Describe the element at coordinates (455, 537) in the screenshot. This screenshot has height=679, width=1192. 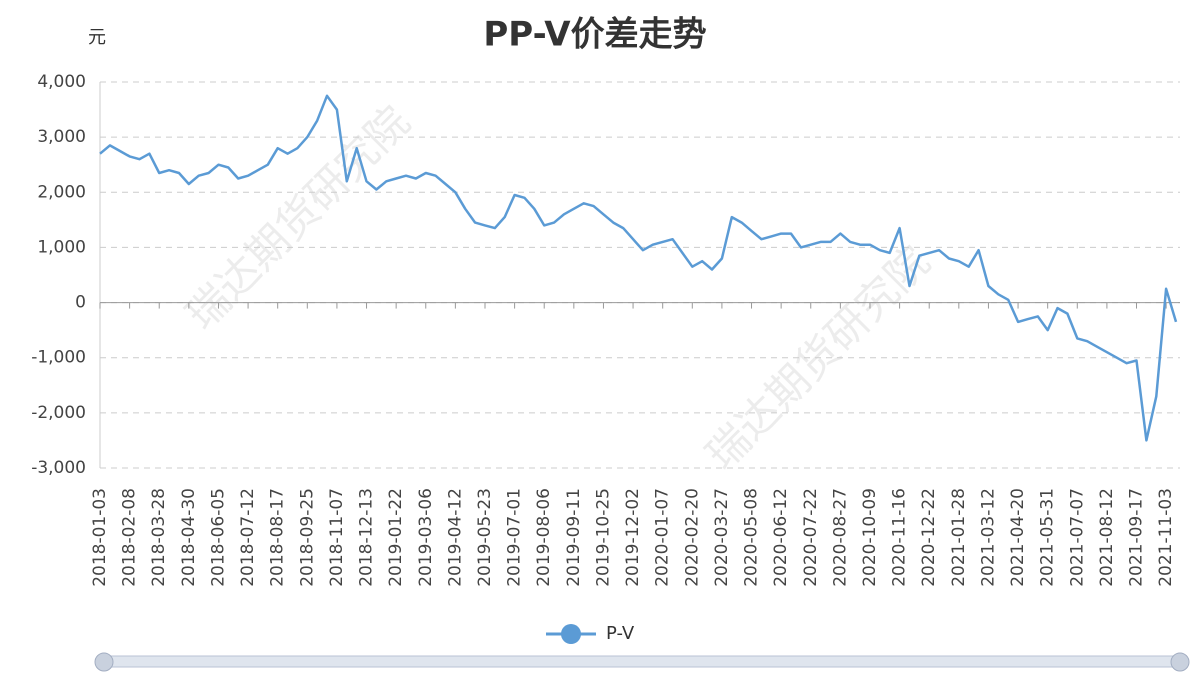
I see `x-tick-label: 2019-04-12` at that location.